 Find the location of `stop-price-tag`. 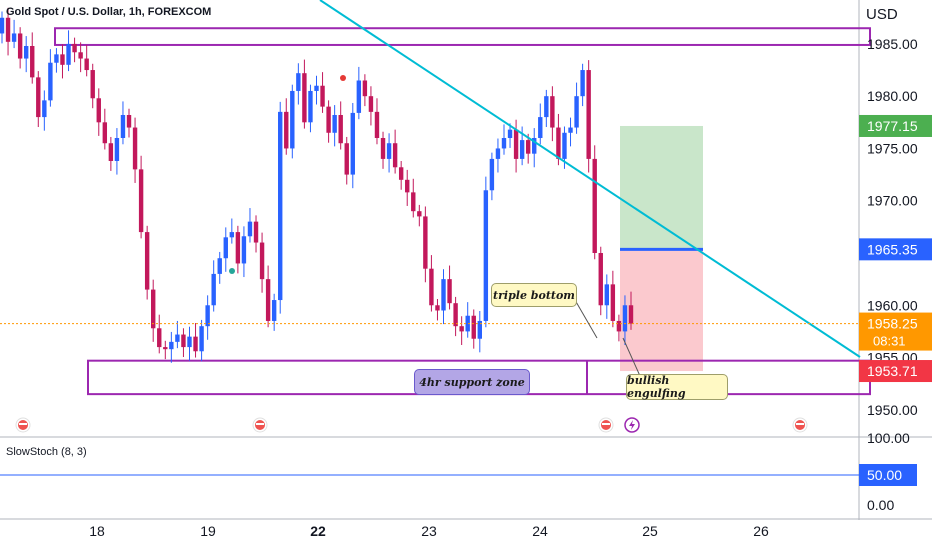

stop-price-tag is located at coordinates (895, 371).